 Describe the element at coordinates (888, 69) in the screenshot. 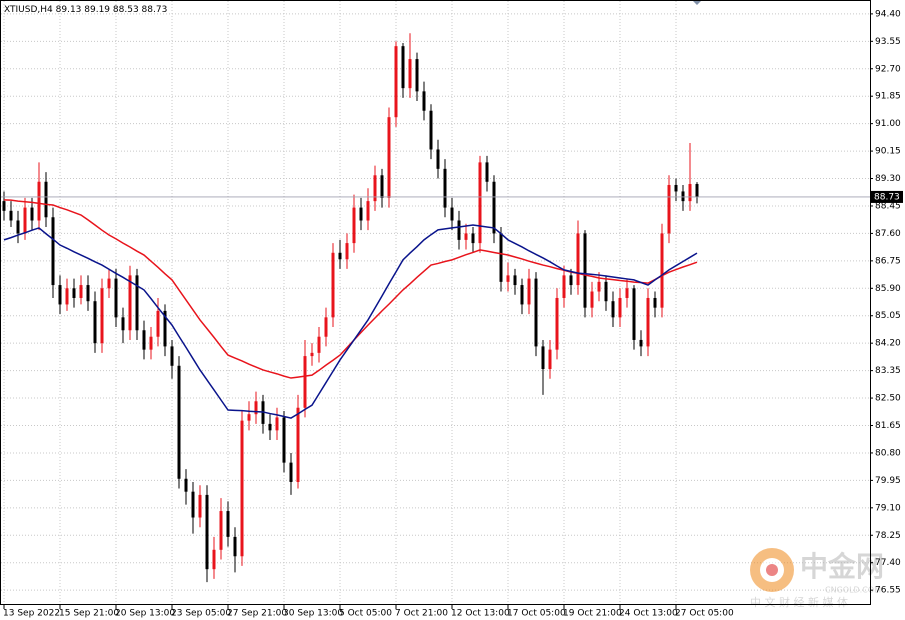

I see `y-tick-label: 92.70` at that location.